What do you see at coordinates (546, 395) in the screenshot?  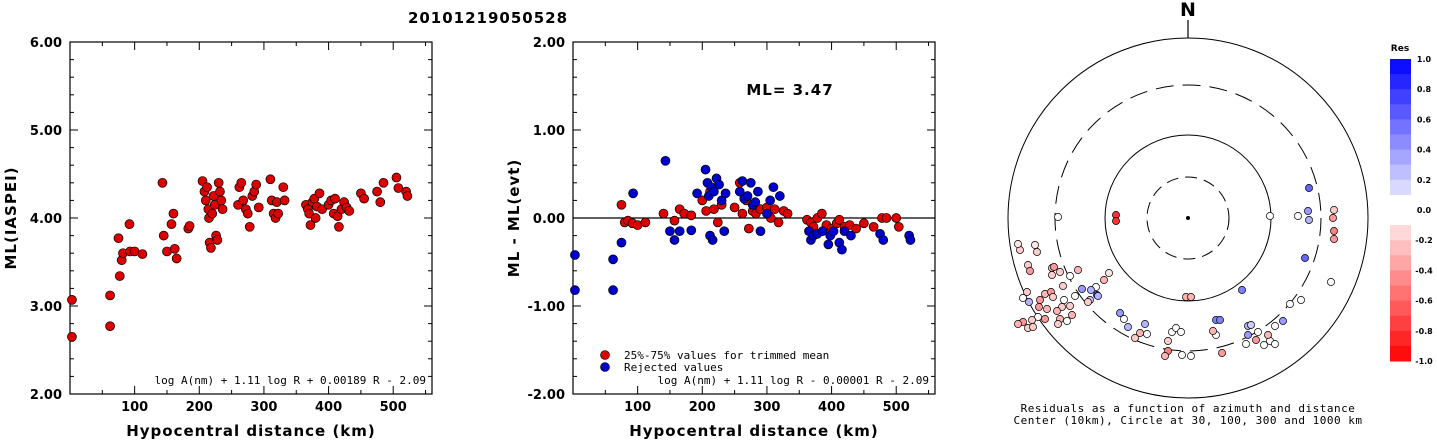 I see `p2-ytick-label: -2.00` at bounding box center [546, 395].